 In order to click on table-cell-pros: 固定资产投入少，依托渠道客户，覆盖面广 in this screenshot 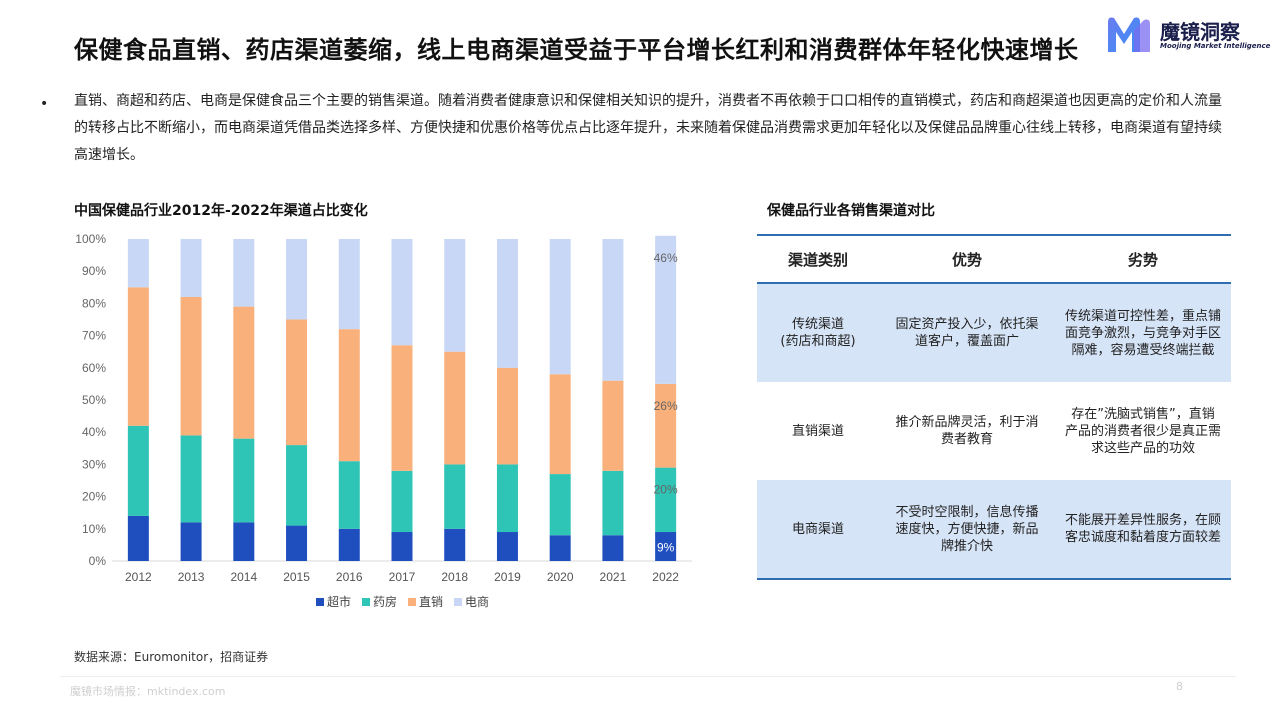, I will do `click(967, 332)`.